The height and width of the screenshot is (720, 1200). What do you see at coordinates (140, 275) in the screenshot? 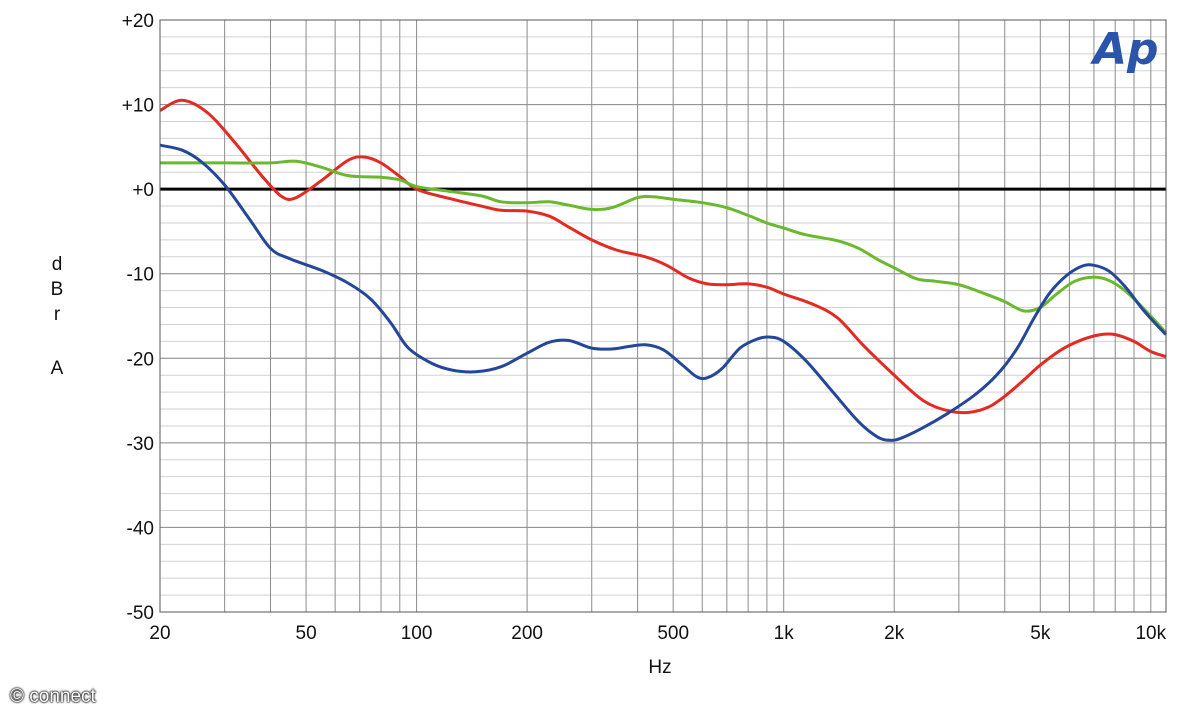
I see `y-tick-label: -10` at bounding box center [140, 275].